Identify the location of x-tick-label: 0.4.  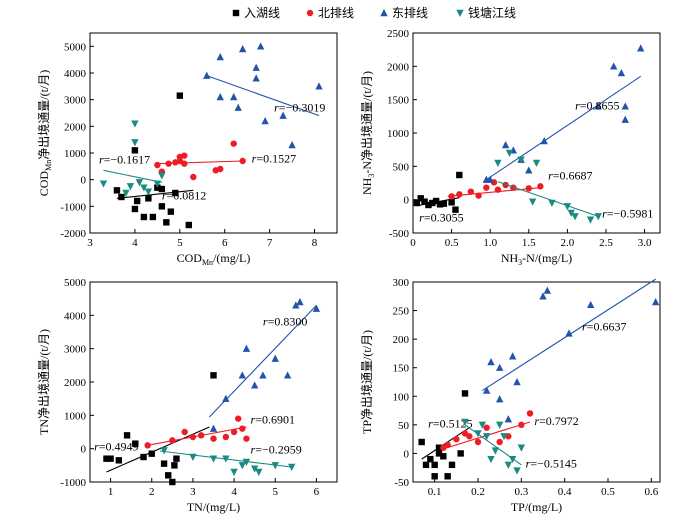
(565, 492).